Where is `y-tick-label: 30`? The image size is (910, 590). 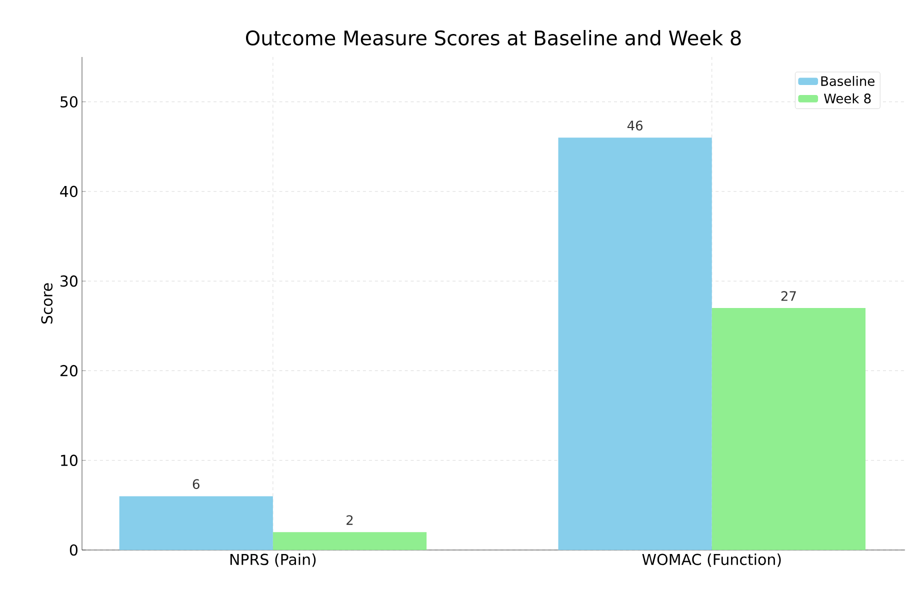 y-tick-label: 30 is located at coordinates (69, 281).